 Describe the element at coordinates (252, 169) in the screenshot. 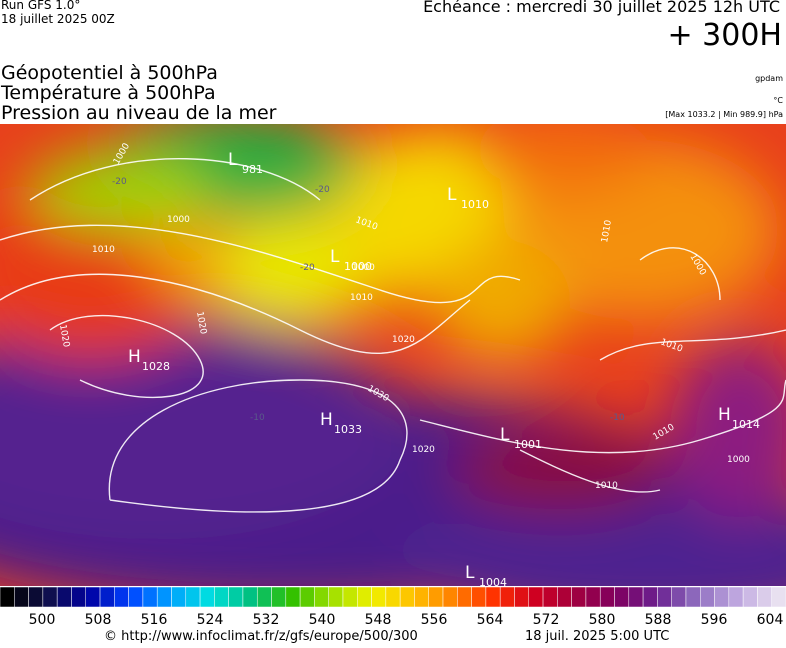

I see `center-value: 981` at that location.